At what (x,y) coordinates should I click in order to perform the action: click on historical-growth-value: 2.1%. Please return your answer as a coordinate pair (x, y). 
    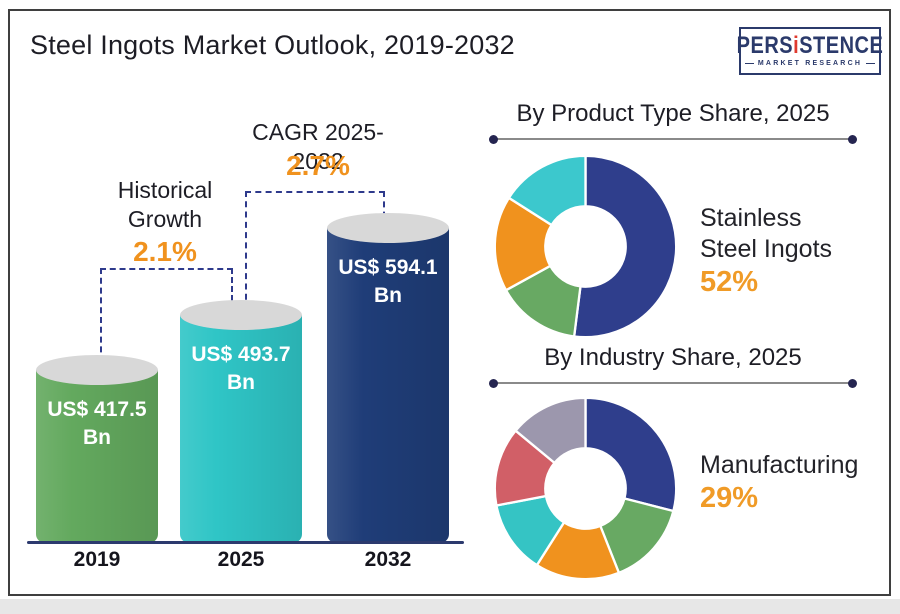
    Looking at the image, I should click on (165, 251).